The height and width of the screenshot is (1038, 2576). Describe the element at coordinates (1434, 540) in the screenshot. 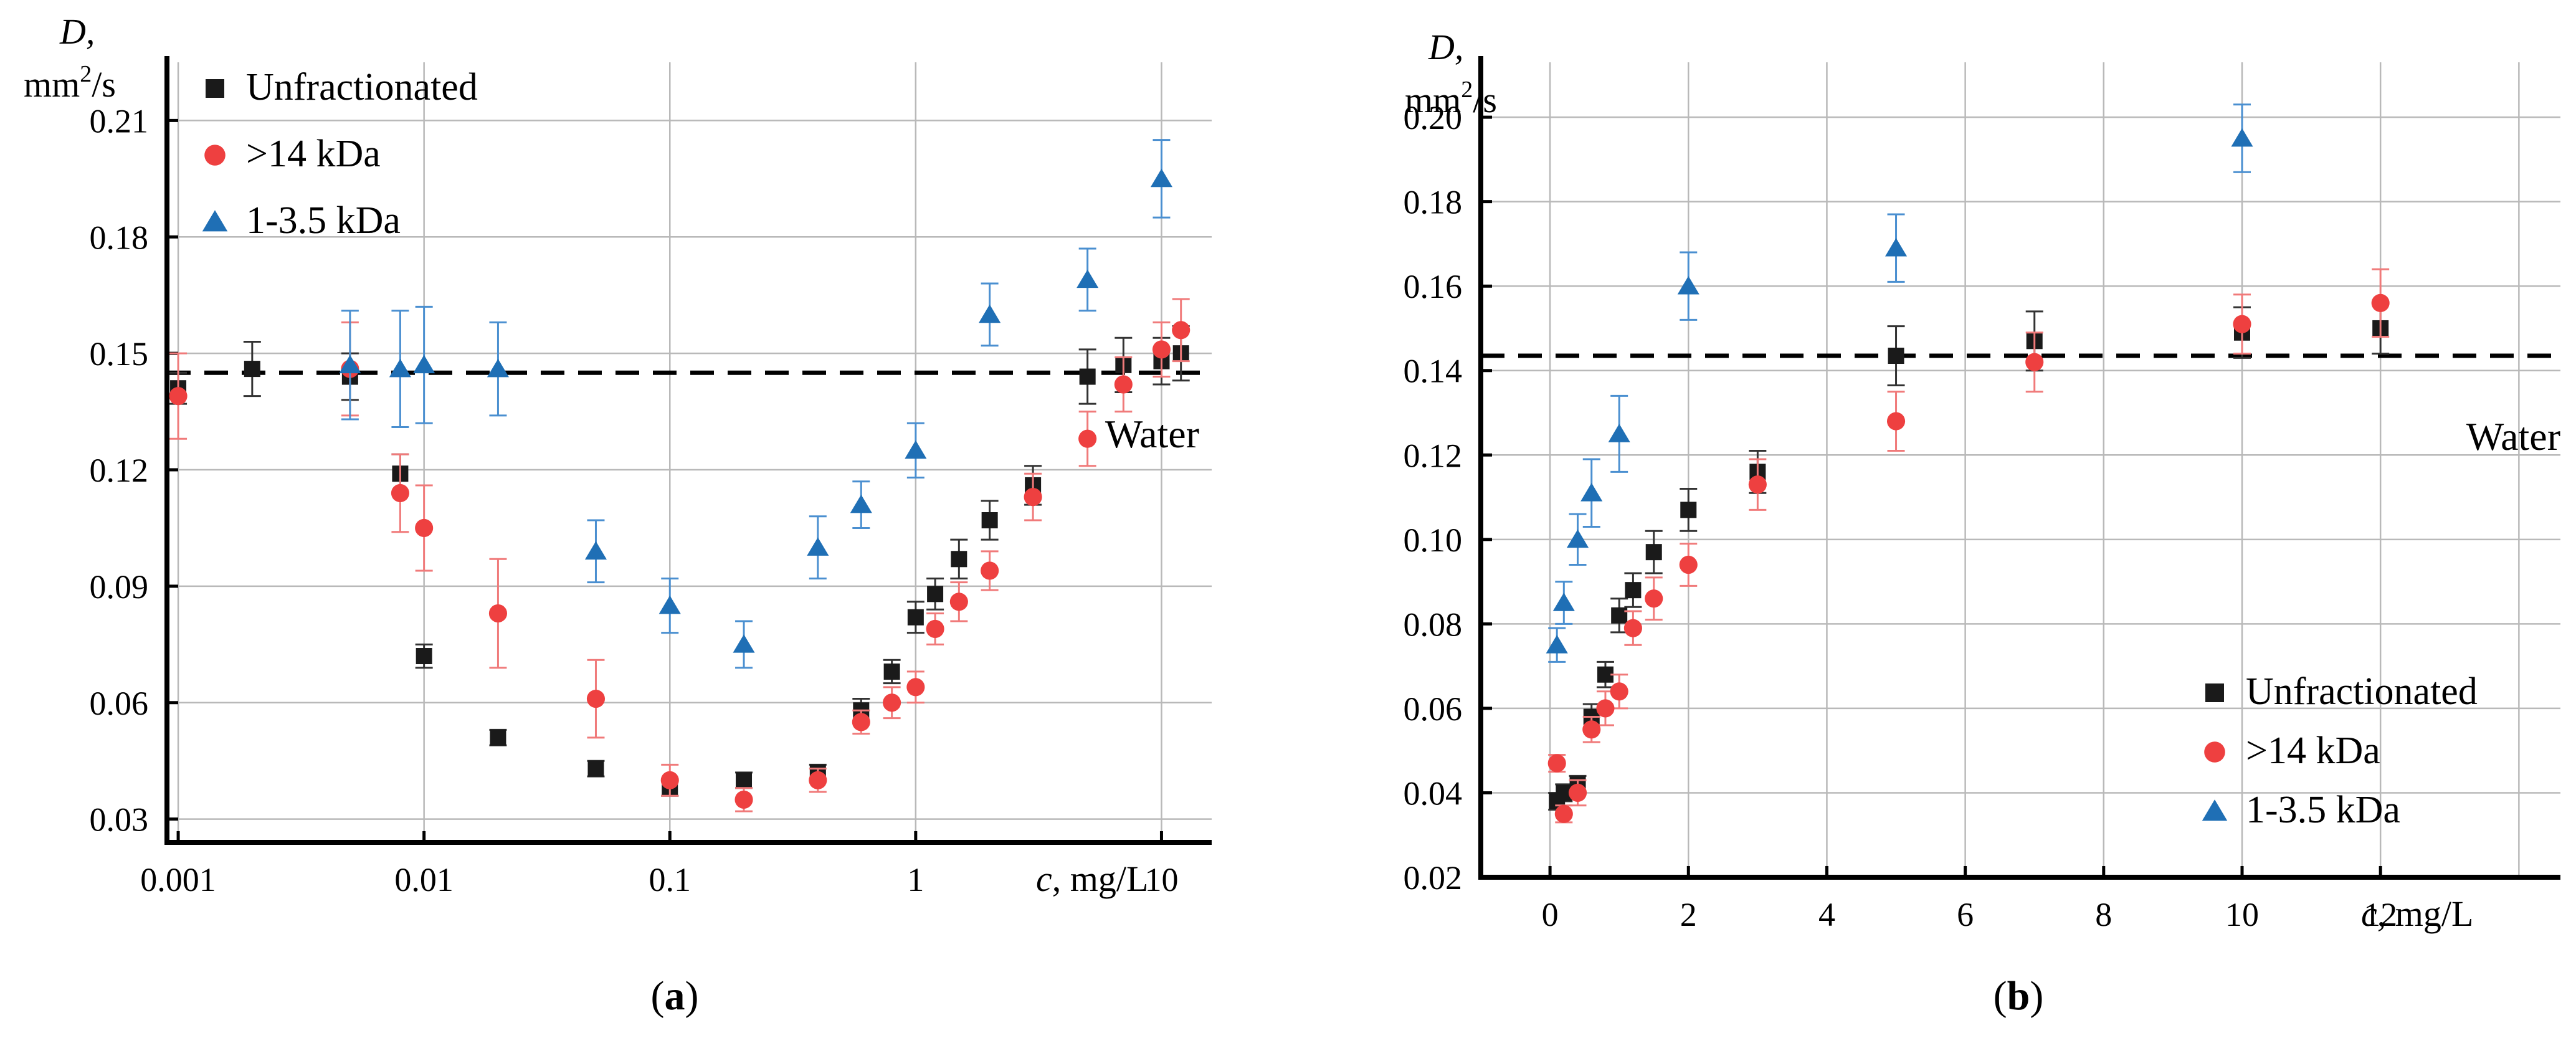

I see `y-tick-label: 0.10` at that location.